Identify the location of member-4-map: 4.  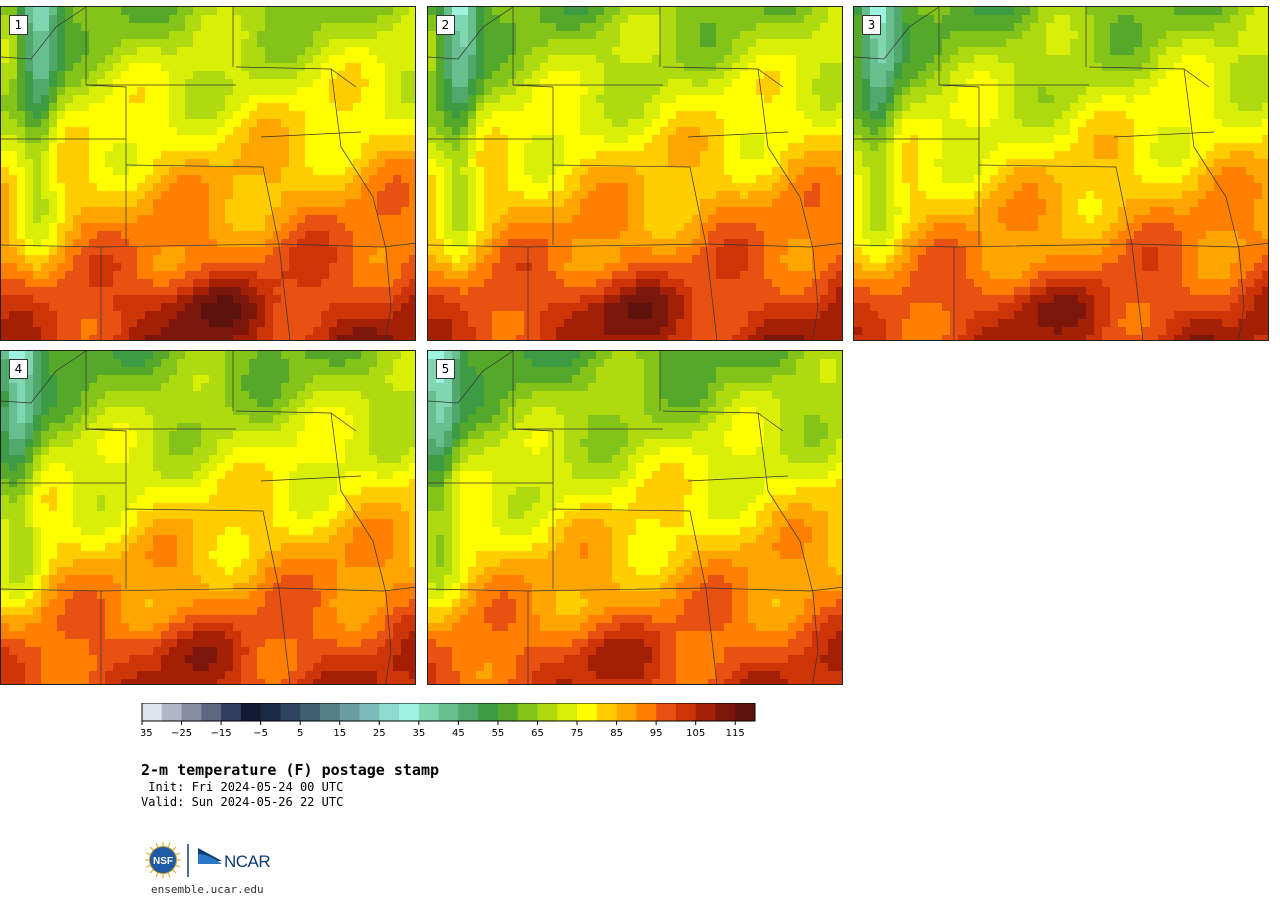
(208, 517).